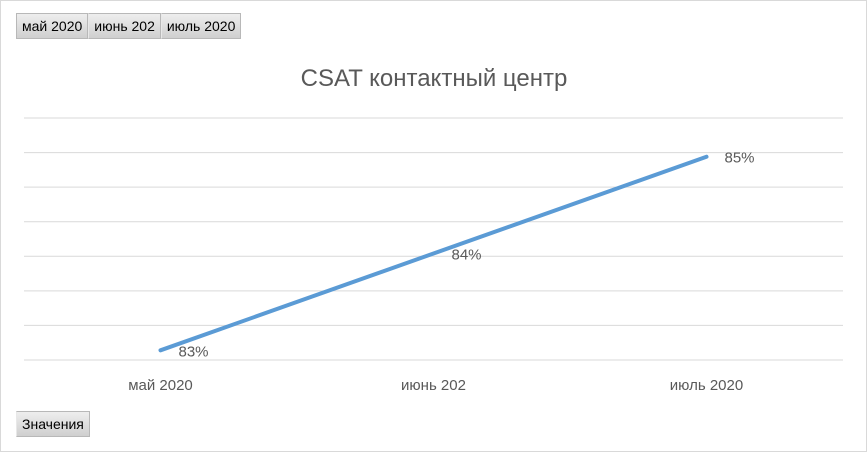 This screenshot has width=867, height=452. Describe the element at coordinates (160, 385) in the screenshot. I see `x-tick-label: май 2020` at that location.